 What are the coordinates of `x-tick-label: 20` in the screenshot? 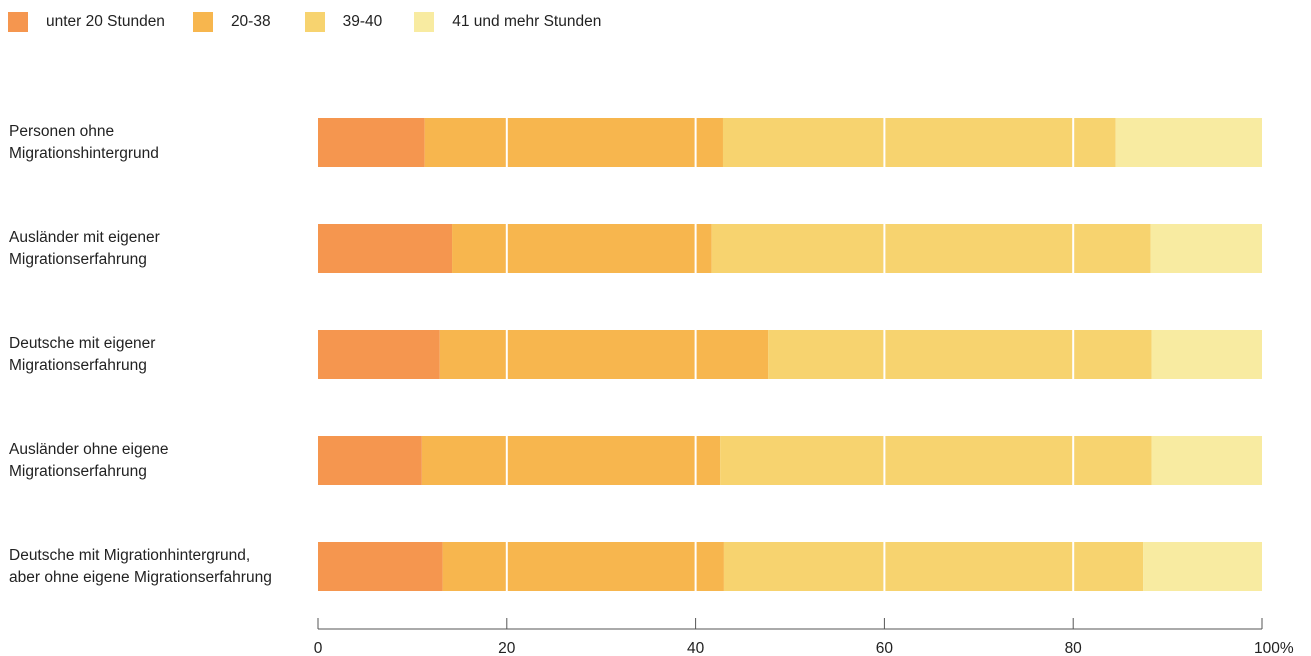 It's located at (507, 648).